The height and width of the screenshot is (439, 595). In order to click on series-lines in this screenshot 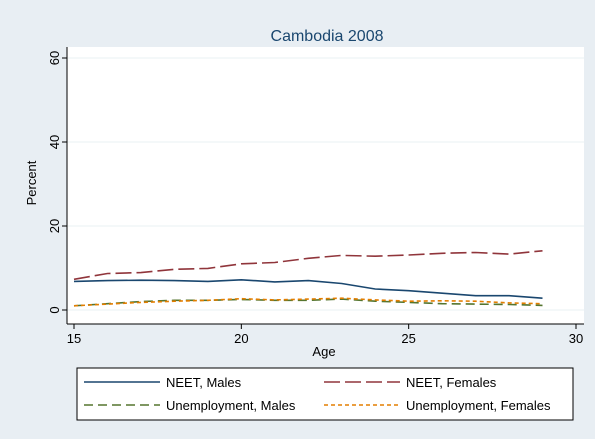, I will do `click(308, 278)`.